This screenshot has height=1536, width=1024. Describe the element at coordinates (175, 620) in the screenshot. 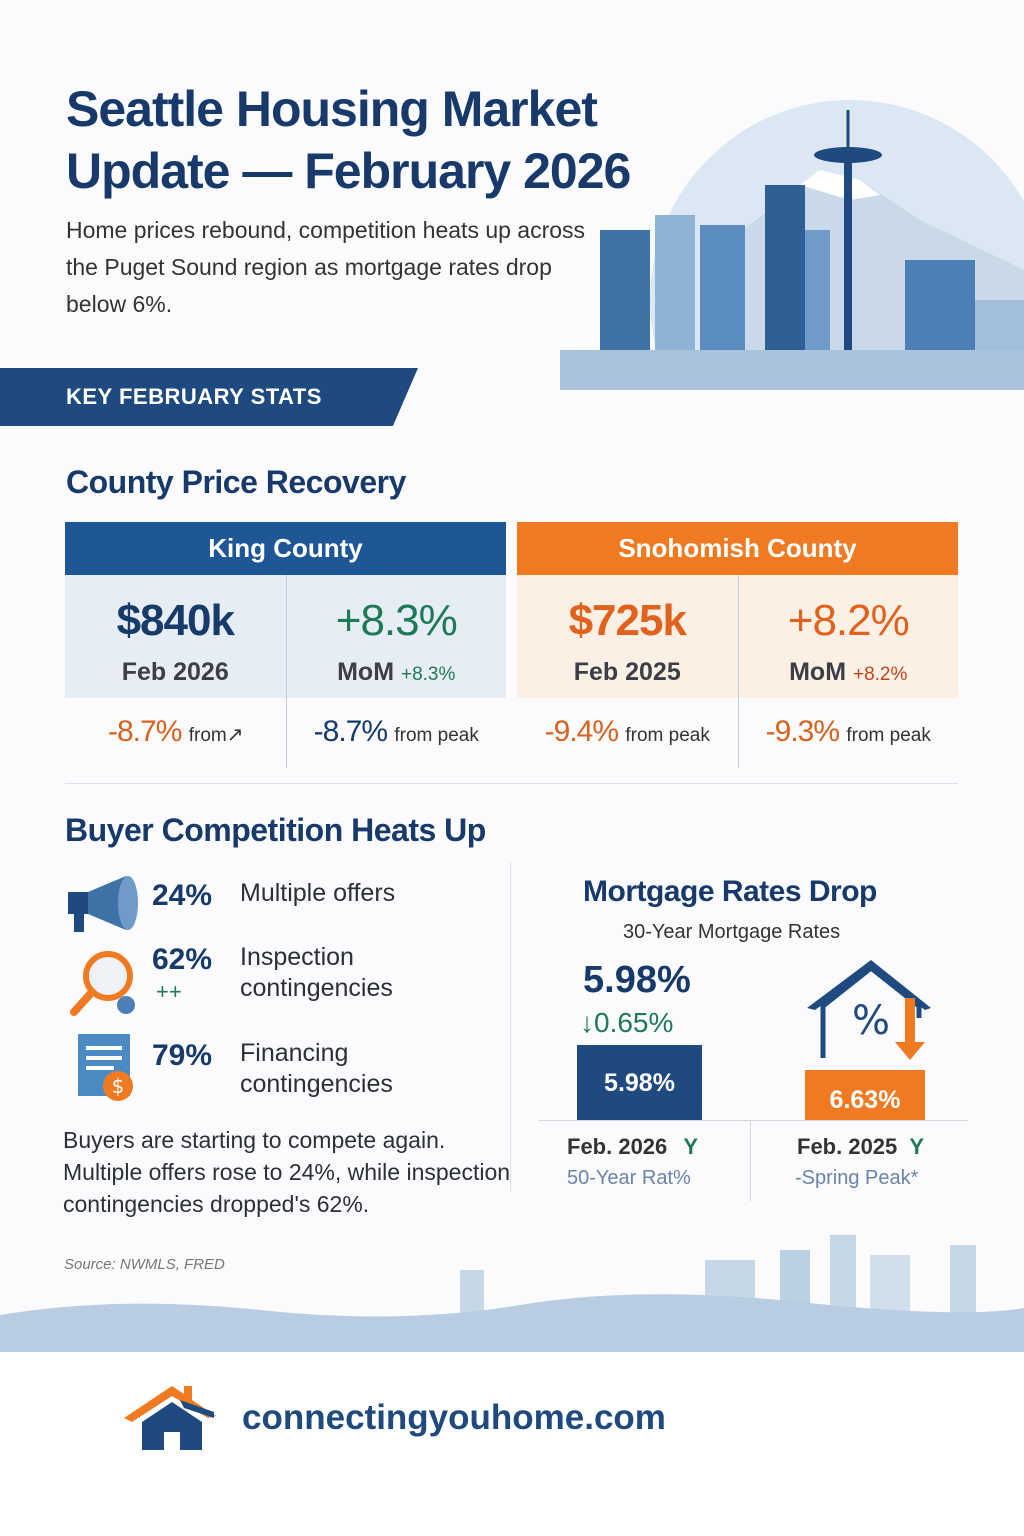

I see `median-price: $840k` at that location.